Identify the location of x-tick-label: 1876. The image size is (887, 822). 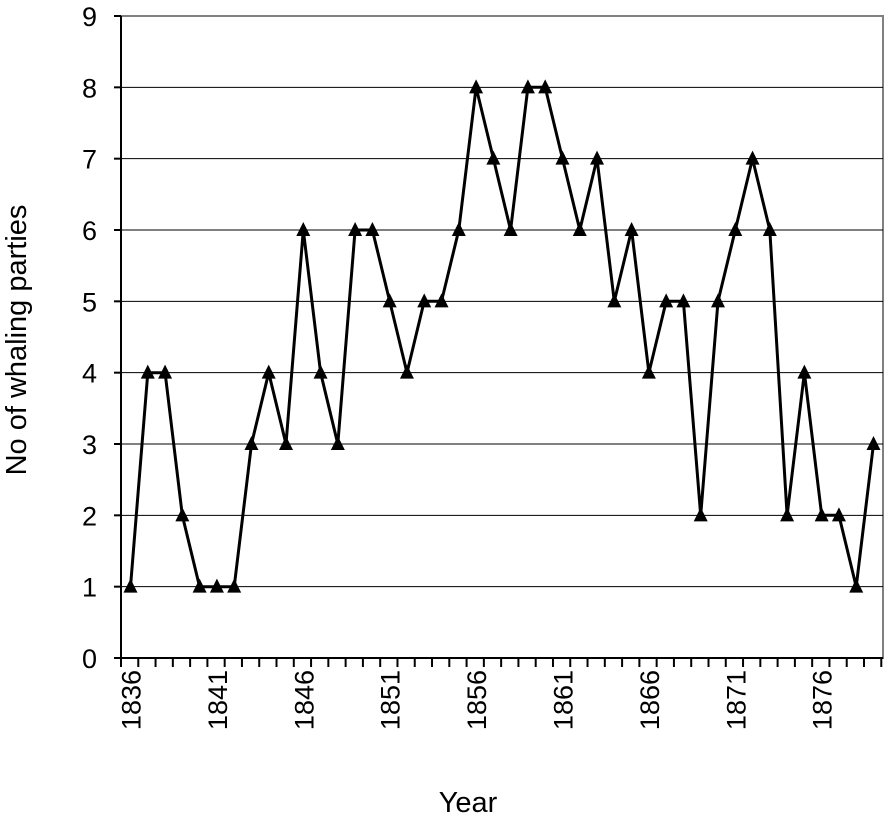
(823, 700).